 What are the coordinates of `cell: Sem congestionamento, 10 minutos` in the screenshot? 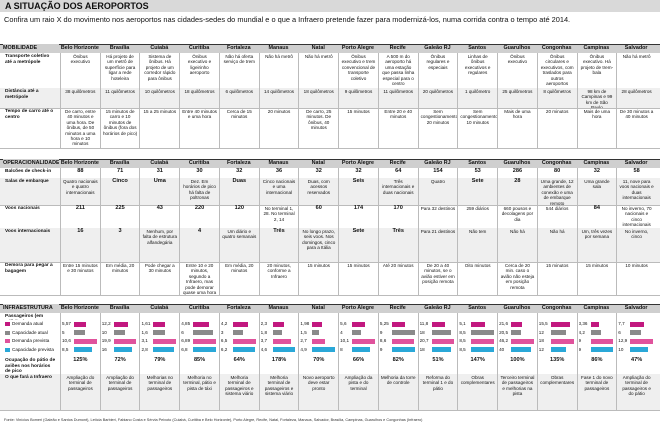 It's located at (477, 128).